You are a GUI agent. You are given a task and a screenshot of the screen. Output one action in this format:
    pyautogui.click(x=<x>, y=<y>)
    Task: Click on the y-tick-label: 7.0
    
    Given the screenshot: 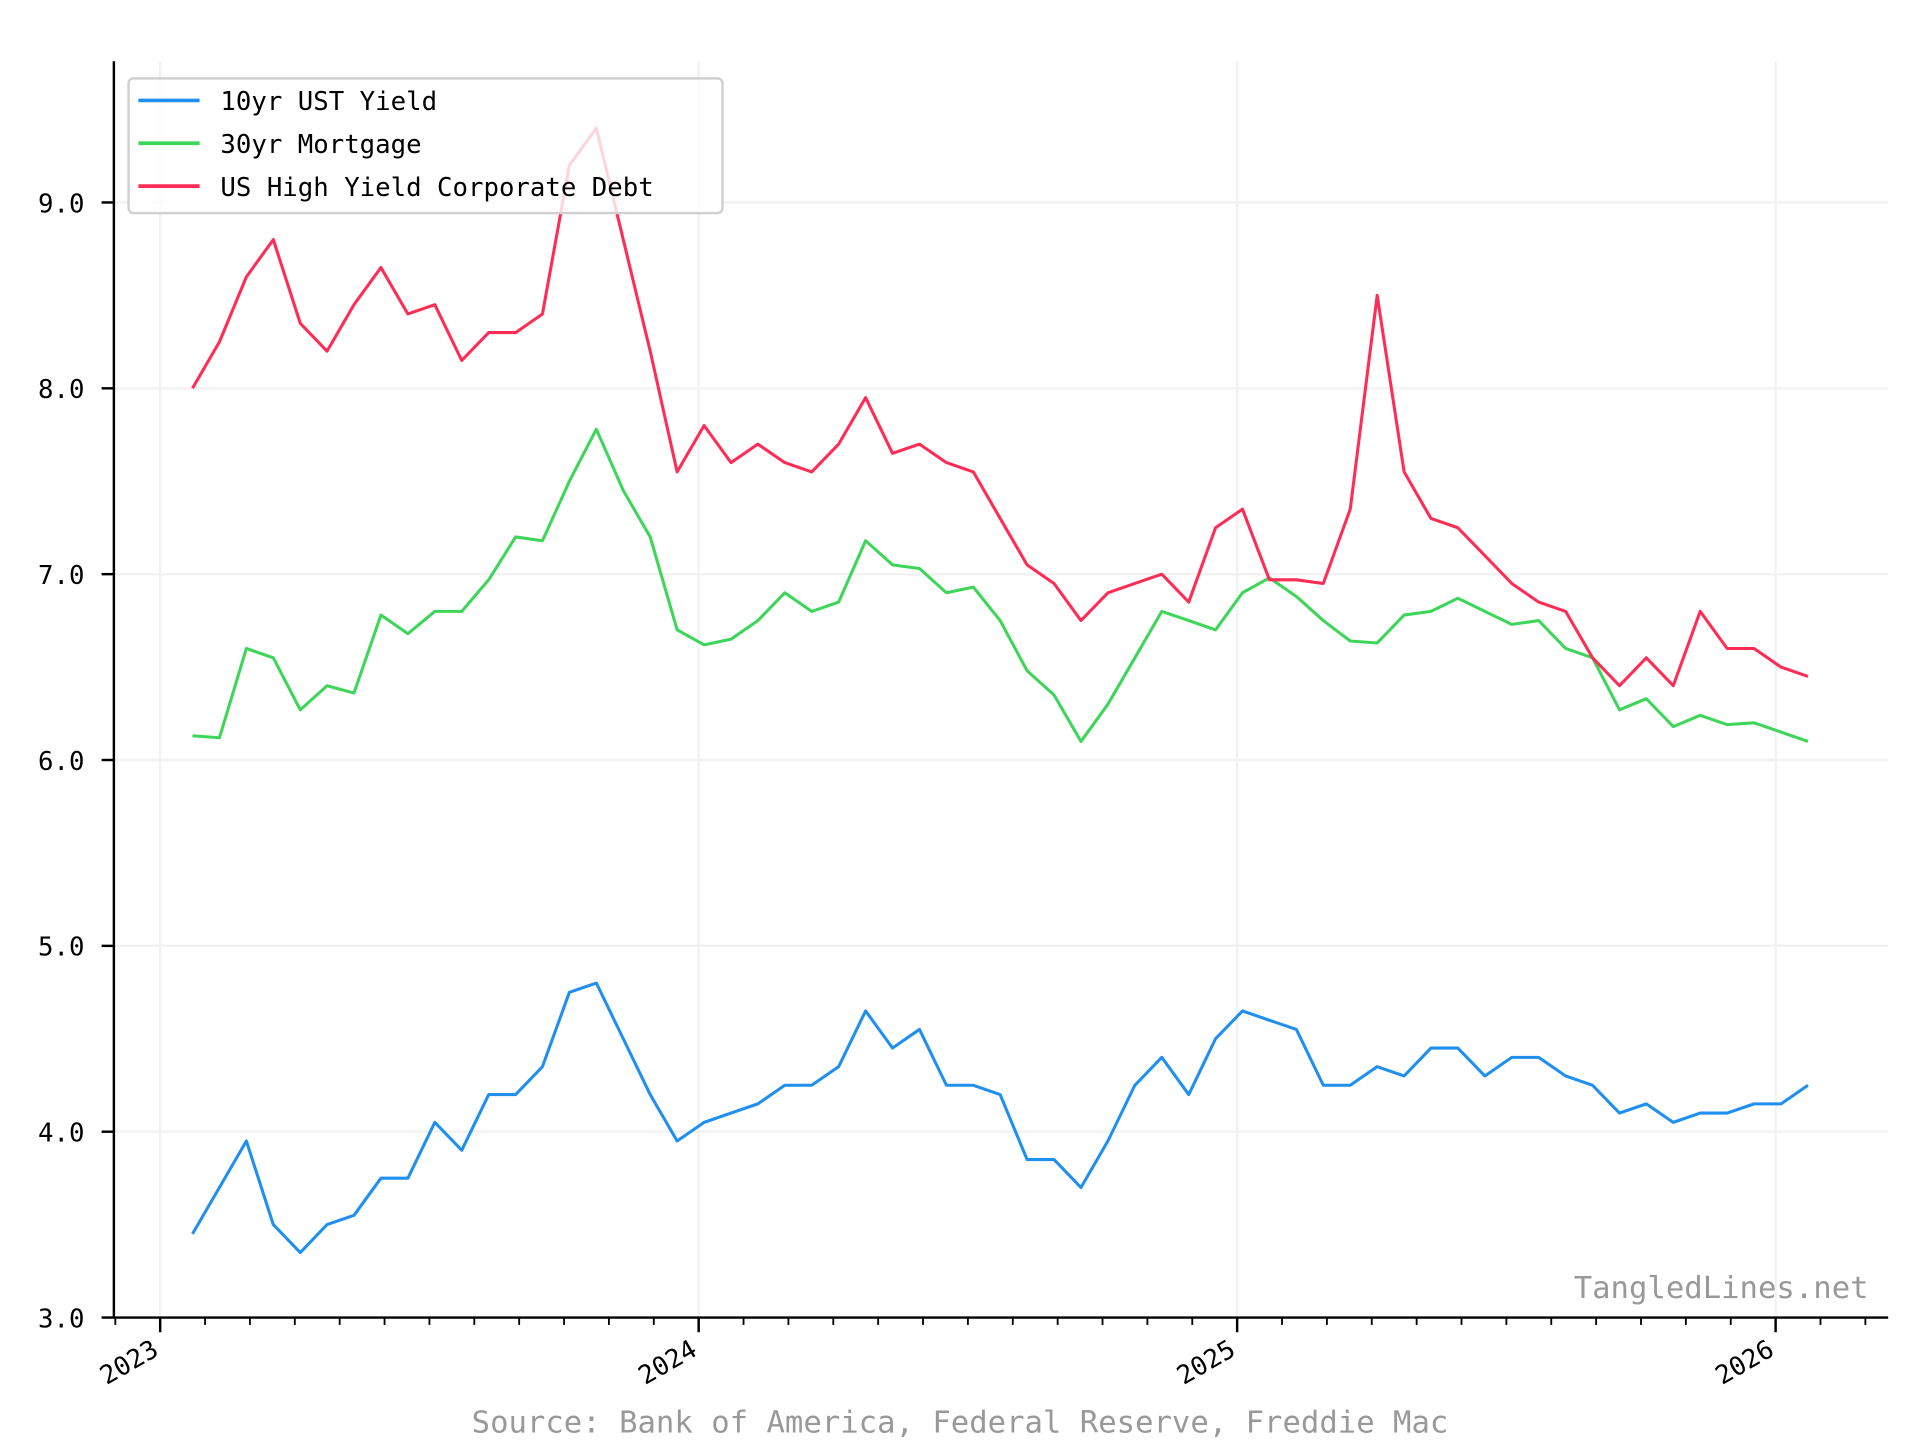 What is the action you would take?
    pyautogui.click(x=61, y=576)
    